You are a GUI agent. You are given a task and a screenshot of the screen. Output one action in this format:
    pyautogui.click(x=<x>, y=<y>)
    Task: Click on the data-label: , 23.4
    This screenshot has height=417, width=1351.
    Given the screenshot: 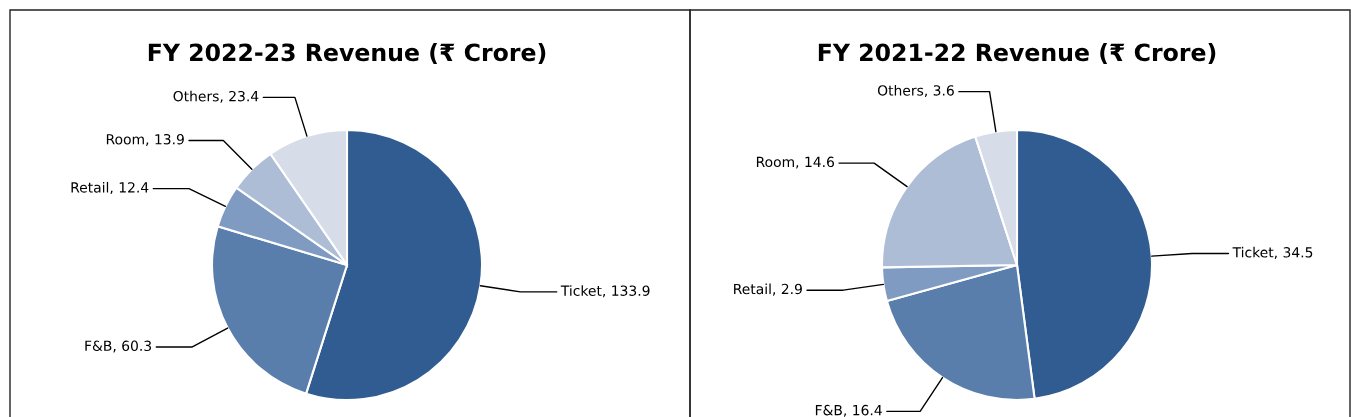 What is the action you would take?
    pyautogui.click(x=239, y=96)
    